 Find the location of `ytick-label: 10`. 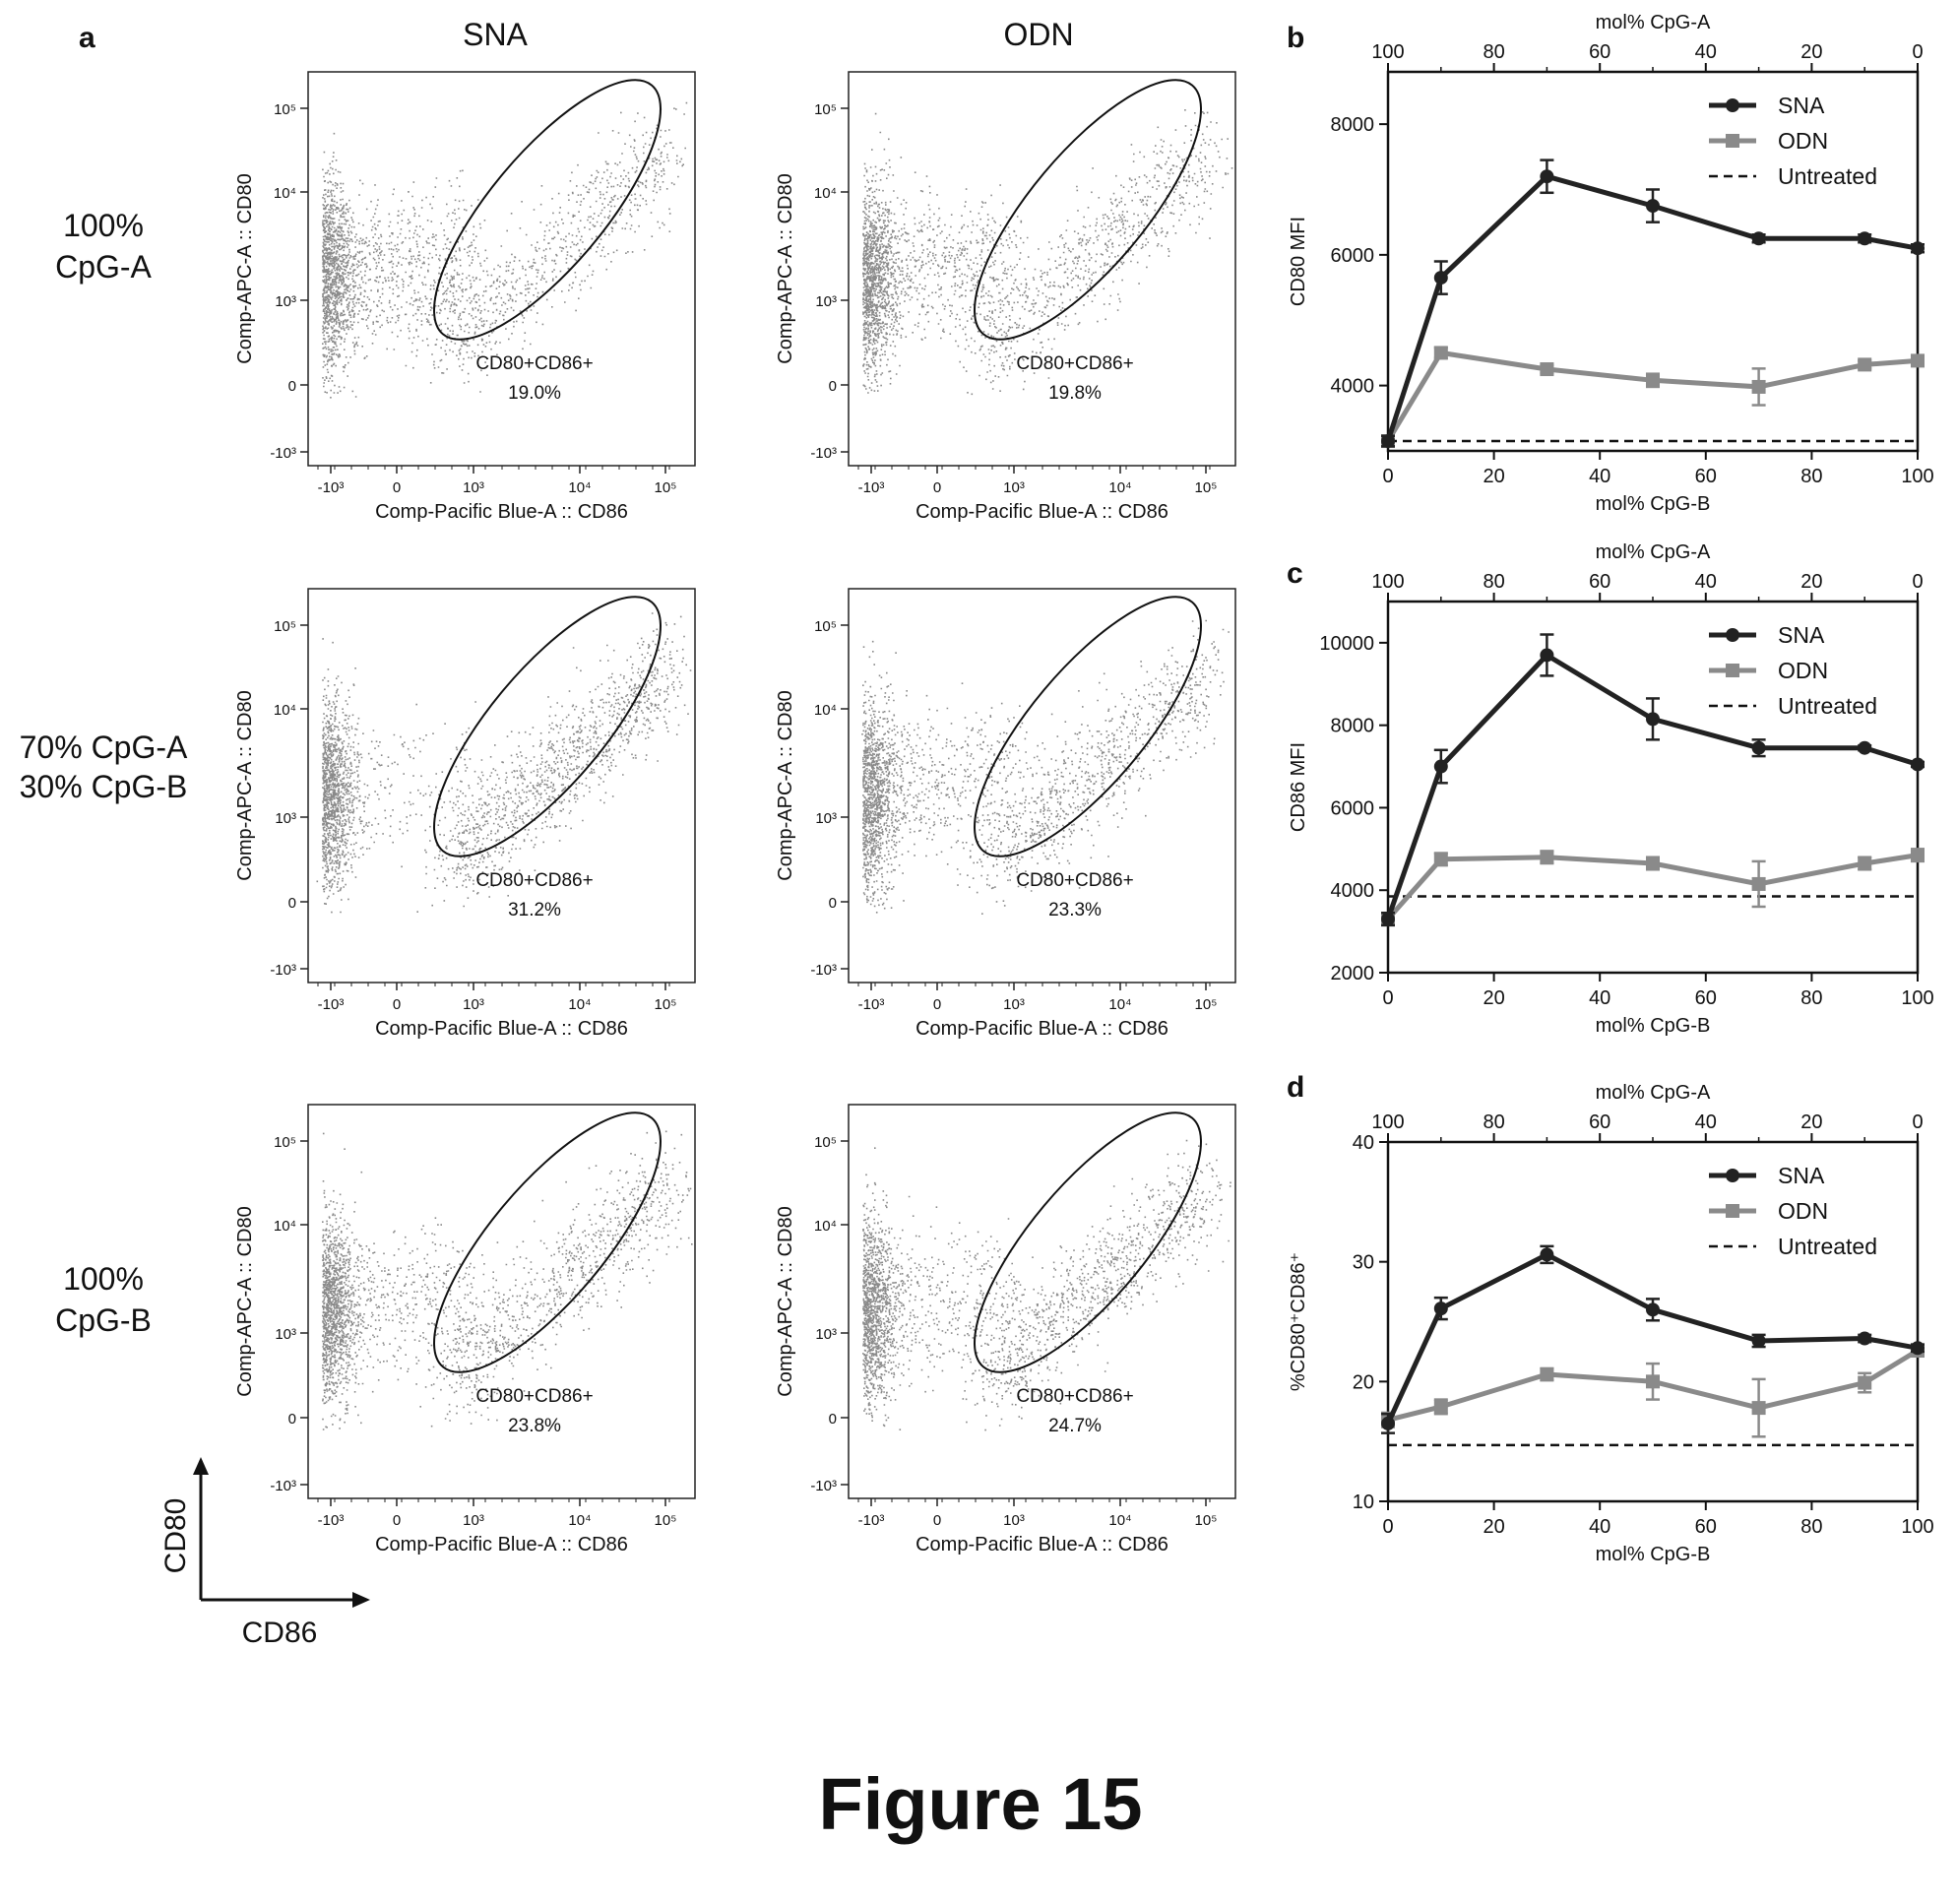

ytick-label: 10 is located at coordinates (1364, 1502).